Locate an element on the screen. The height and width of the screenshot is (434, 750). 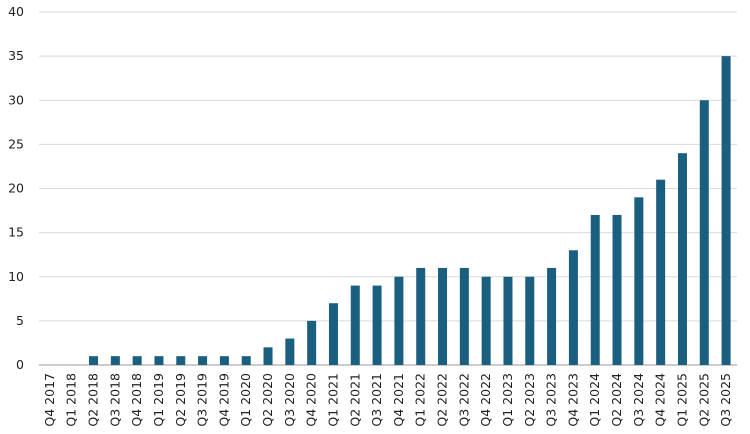
x-tick-label: Q1 2021 is located at coordinates (332, 400).